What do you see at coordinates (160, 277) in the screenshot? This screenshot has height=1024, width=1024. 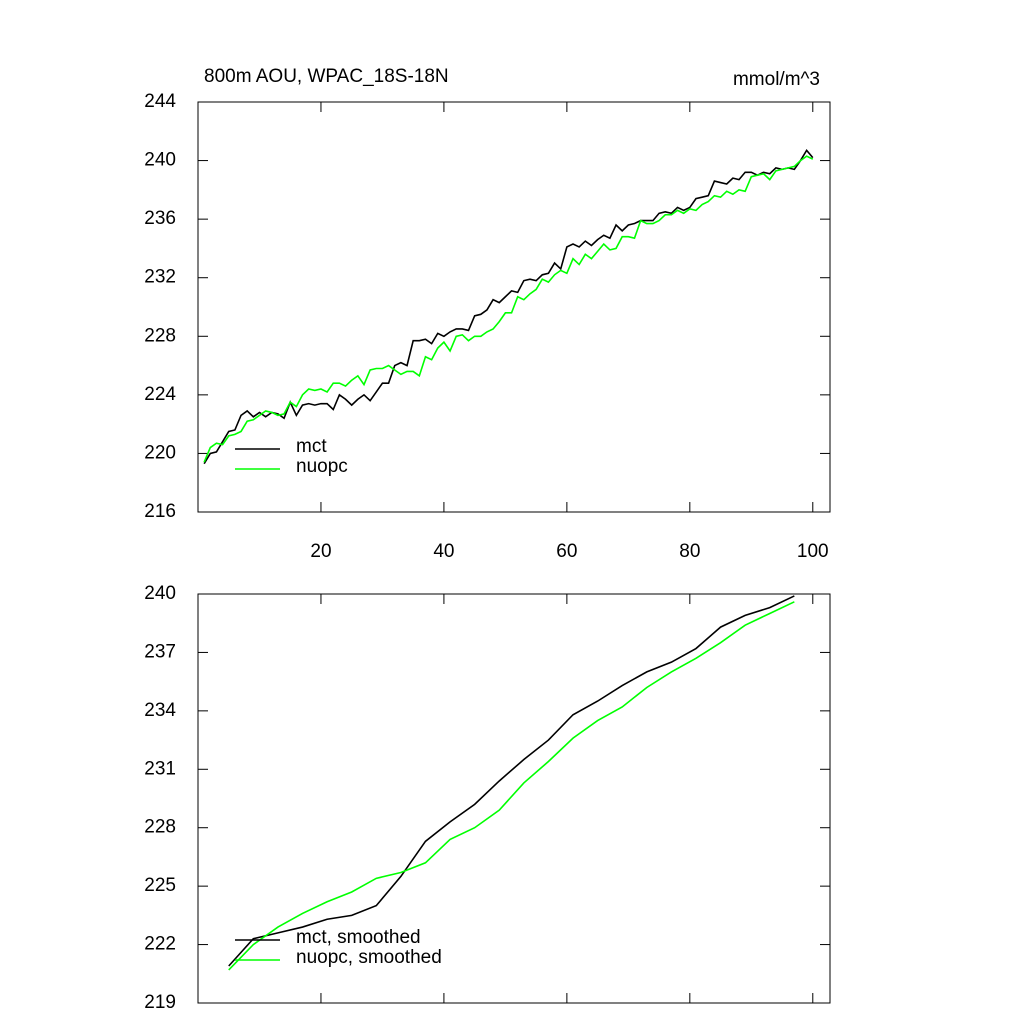 I see `y-tick-label: 232` at bounding box center [160, 277].